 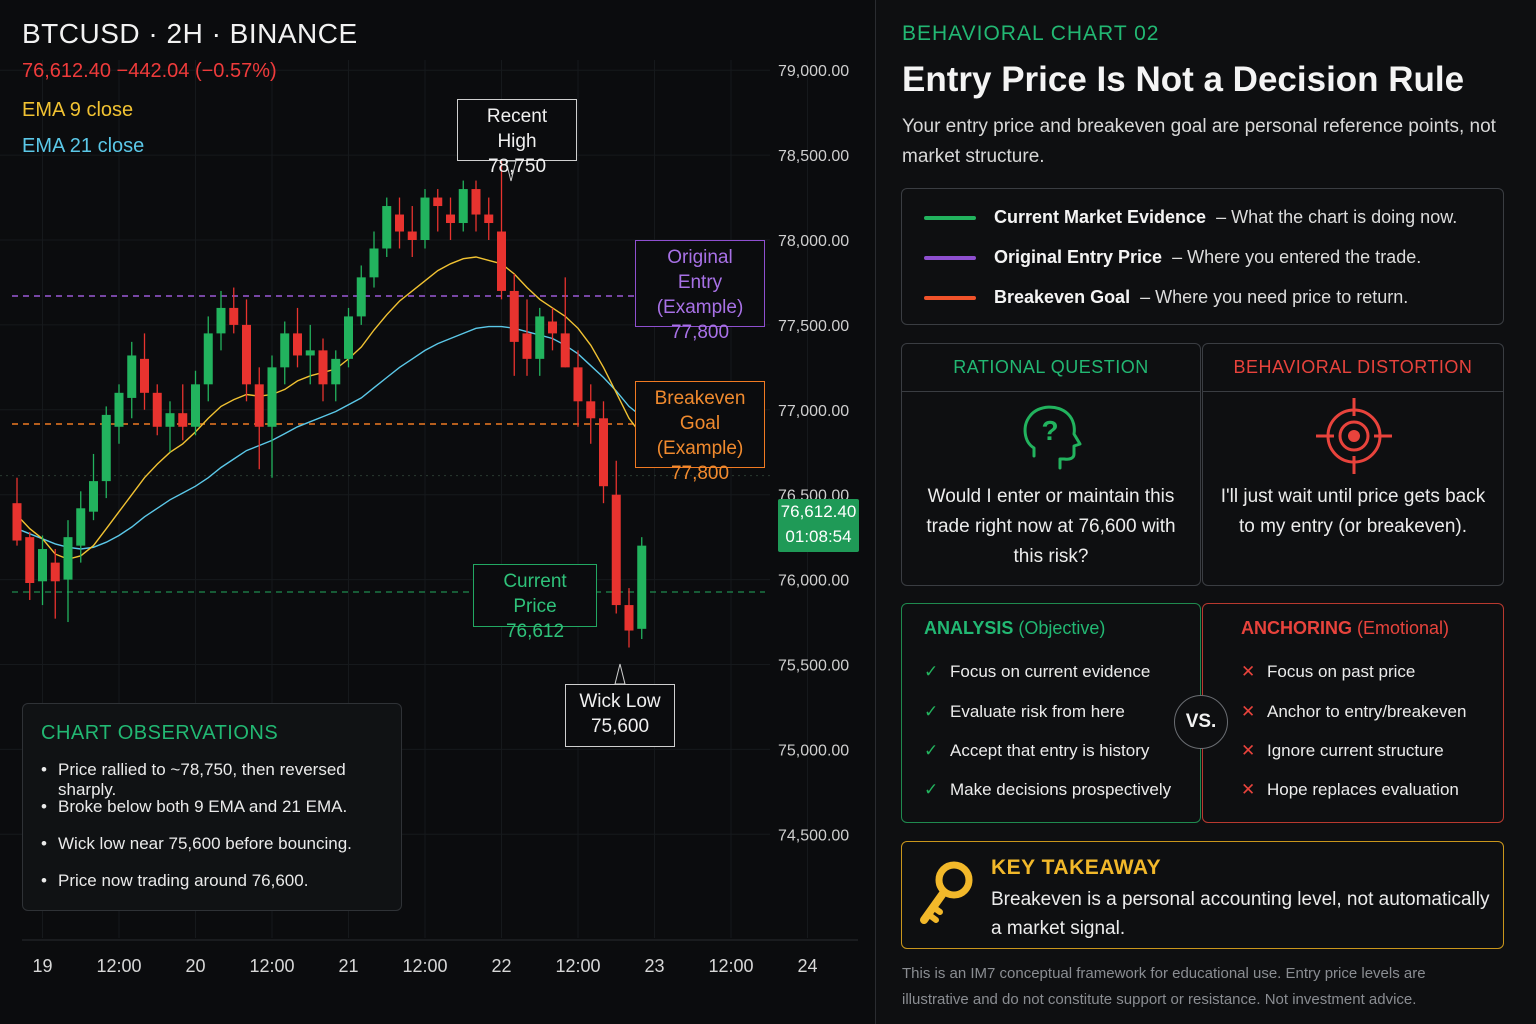 I want to click on vs-badge: VS., so click(x=1201, y=722).